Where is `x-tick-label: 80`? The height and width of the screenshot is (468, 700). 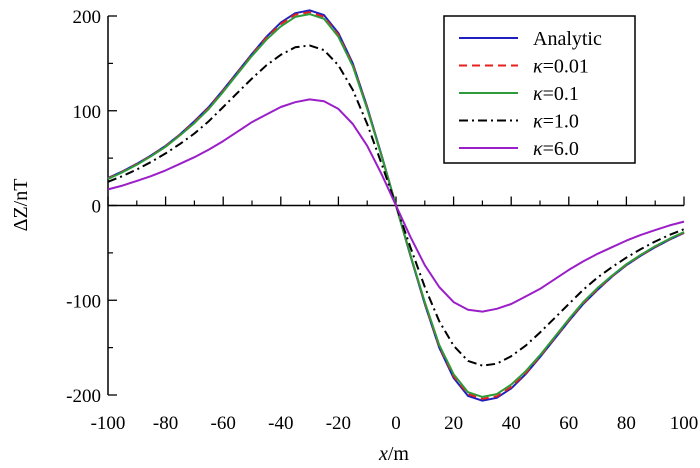 x-tick-label: 80 is located at coordinates (626, 423).